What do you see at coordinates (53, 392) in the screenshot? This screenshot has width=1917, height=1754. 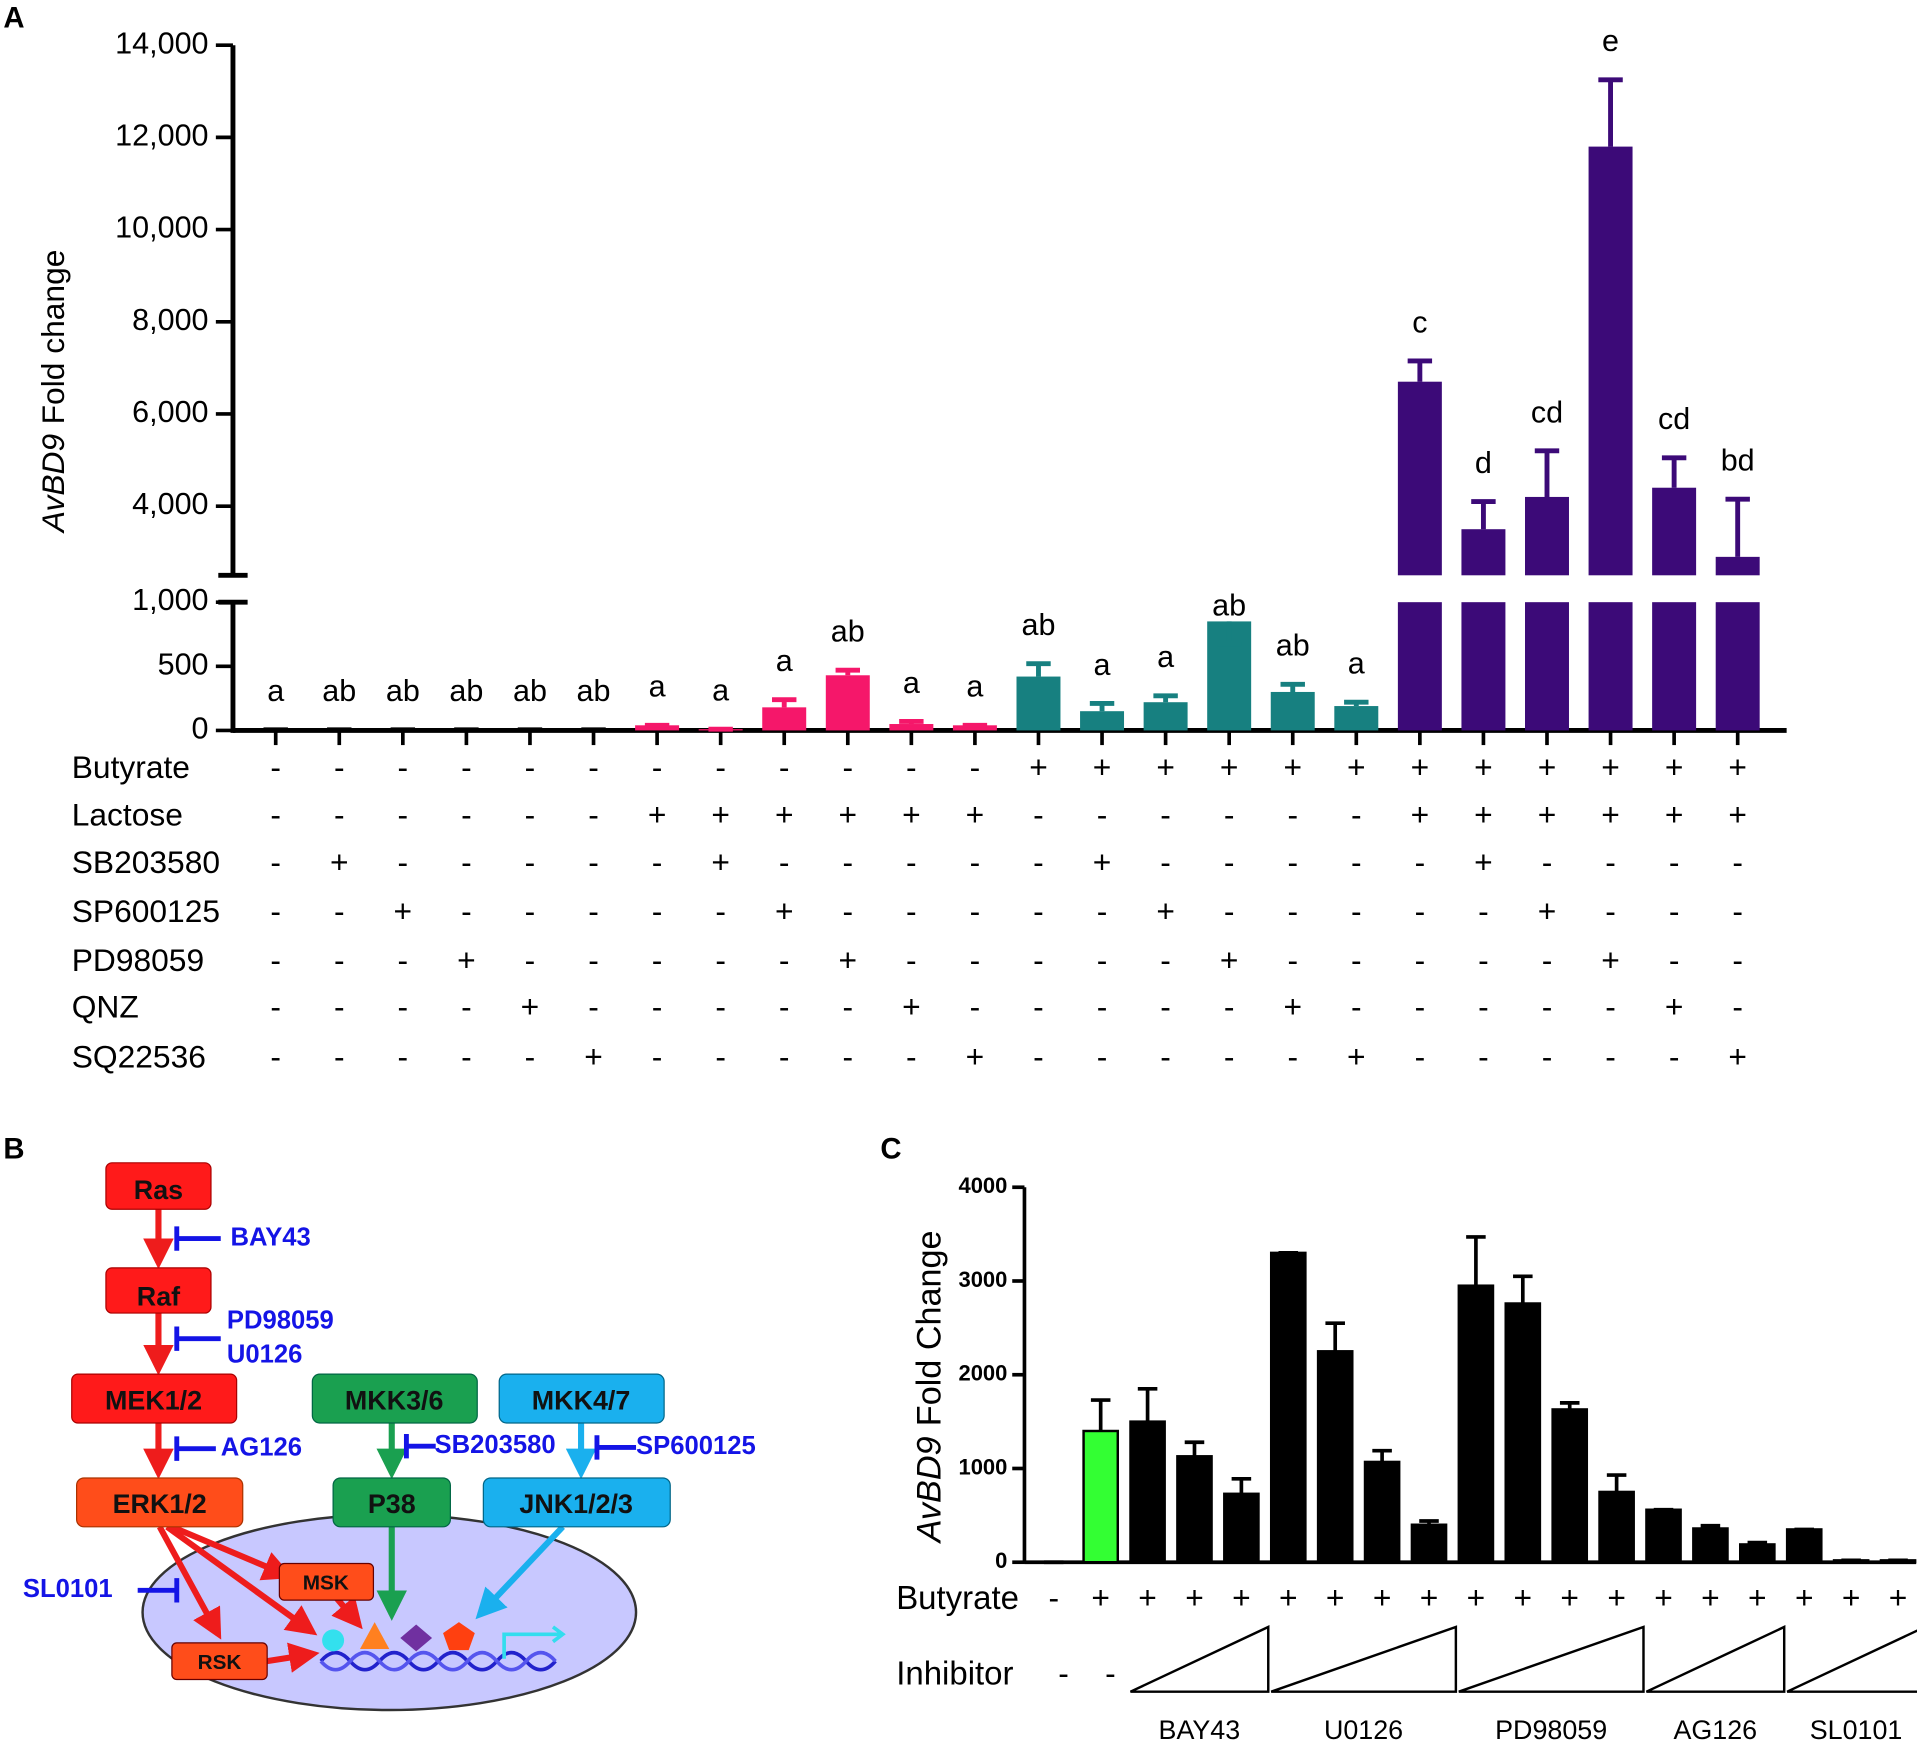 I see `y-axis-label: AvBD9 Fold change` at bounding box center [53, 392].